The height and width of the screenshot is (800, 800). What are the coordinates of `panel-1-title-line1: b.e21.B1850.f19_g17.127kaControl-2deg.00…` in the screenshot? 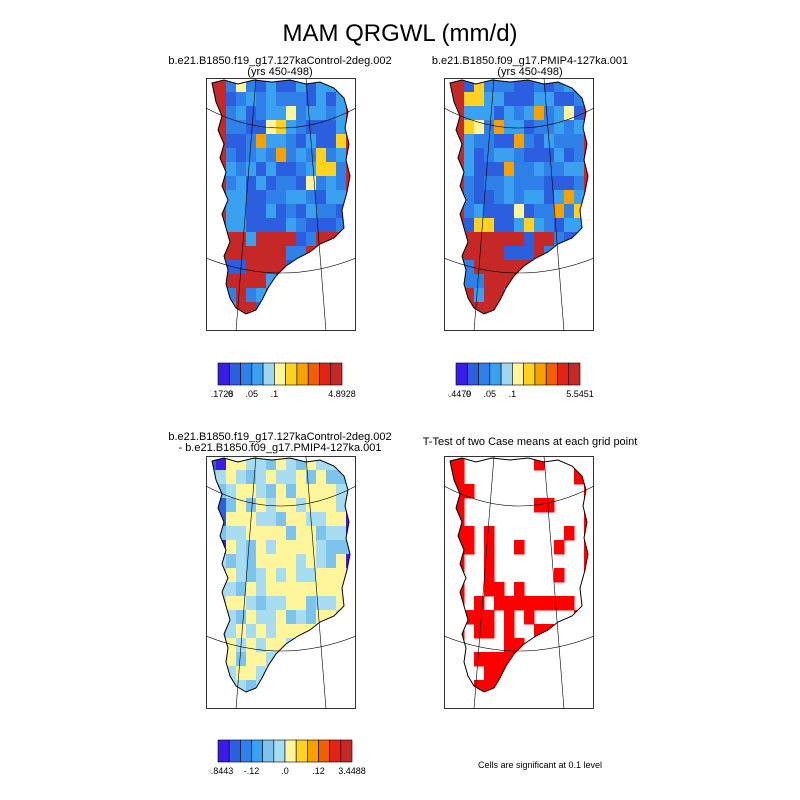 It's located at (280, 61).